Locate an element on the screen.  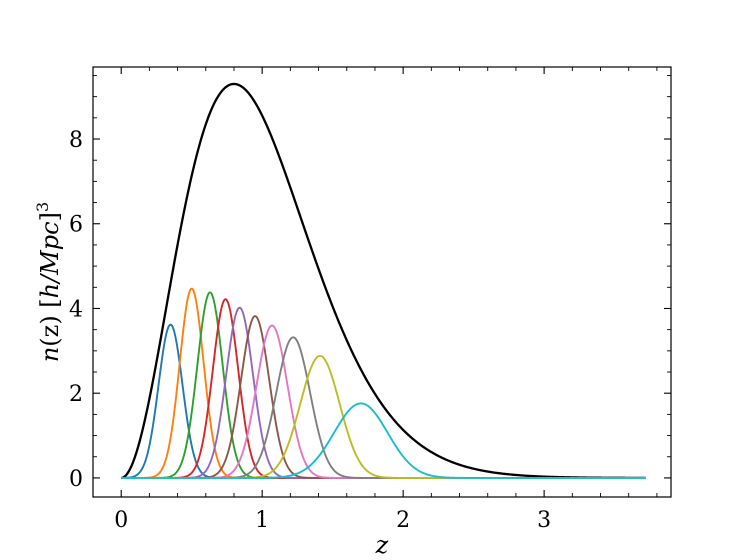
x-tick-label: 2 is located at coordinates (403, 520).